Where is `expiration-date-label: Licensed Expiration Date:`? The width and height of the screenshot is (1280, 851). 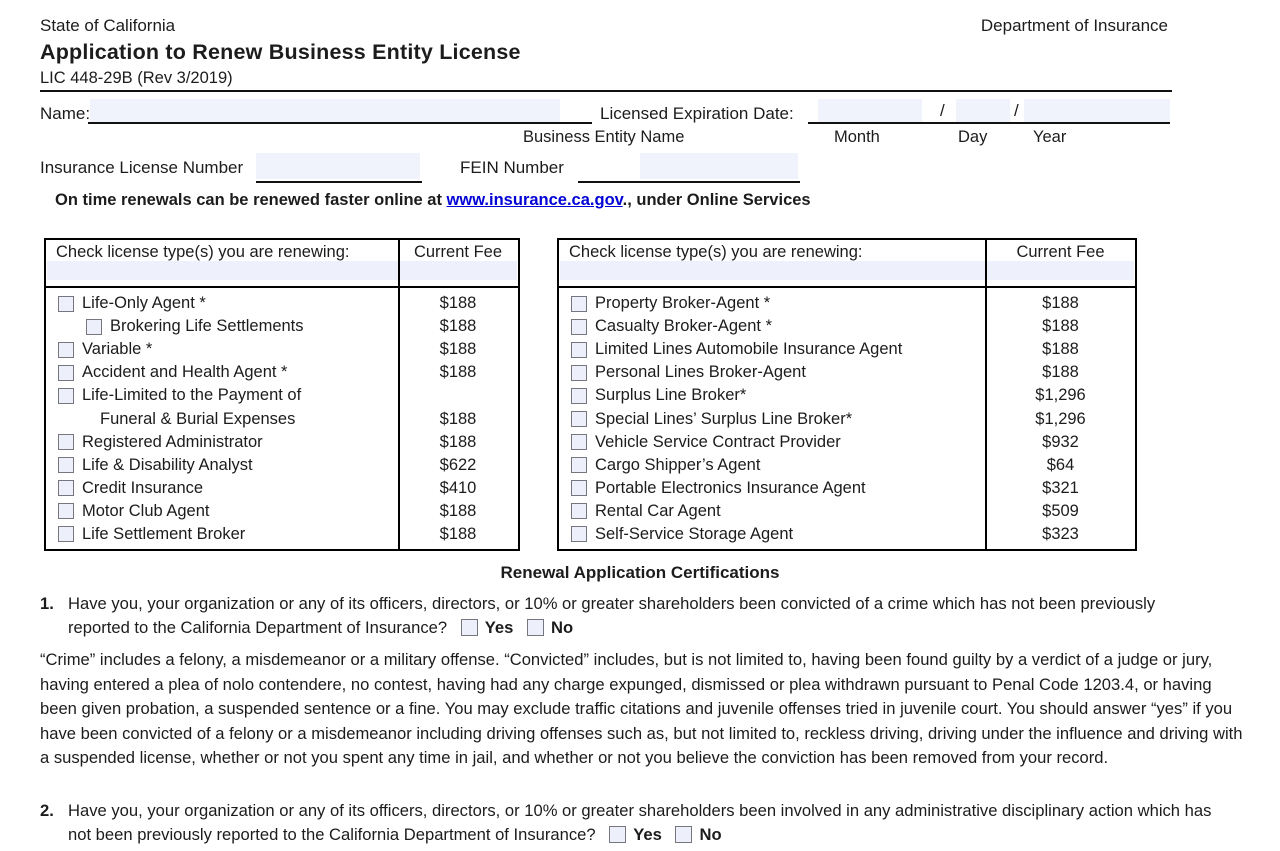 expiration-date-label: Licensed Expiration Date: is located at coordinates (697, 113).